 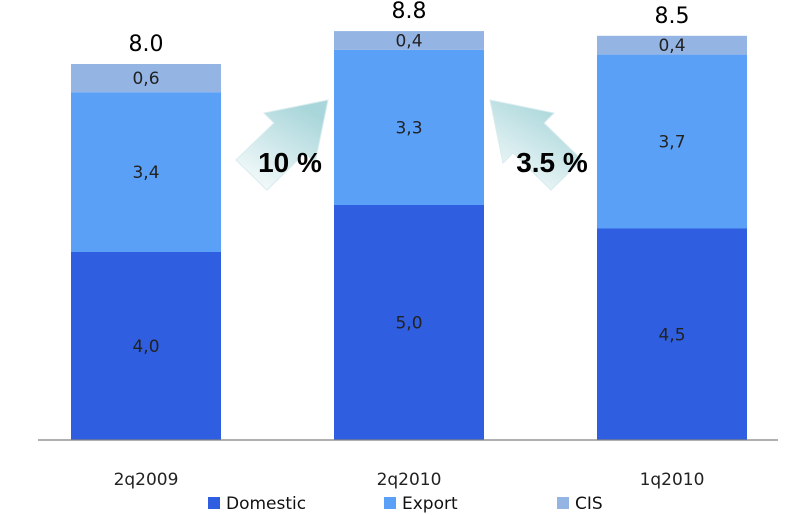 I want to click on bar-export-1q2010, so click(x=672, y=141).